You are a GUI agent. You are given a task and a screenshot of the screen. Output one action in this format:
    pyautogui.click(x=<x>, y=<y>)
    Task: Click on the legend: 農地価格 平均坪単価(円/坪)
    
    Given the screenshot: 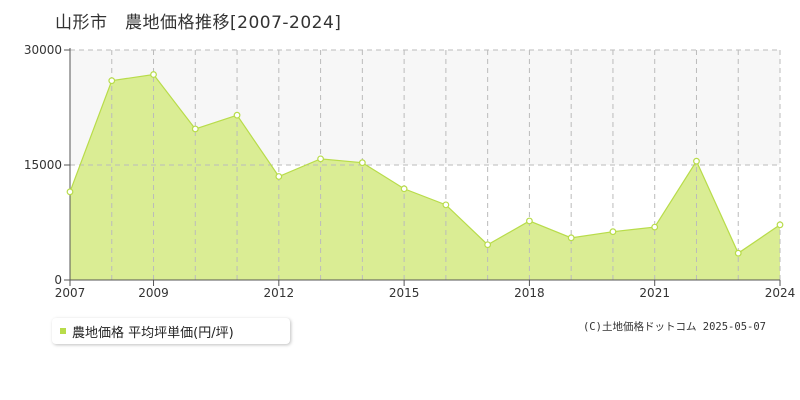 What is the action you would take?
    pyautogui.click(x=171, y=331)
    